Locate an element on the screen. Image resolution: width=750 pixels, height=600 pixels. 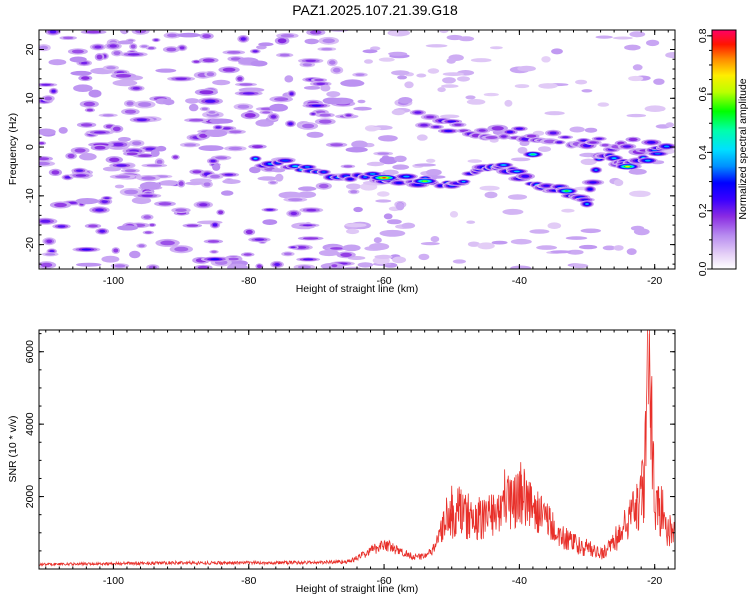
y-tick-label: 0 is located at coordinates (30, 147).